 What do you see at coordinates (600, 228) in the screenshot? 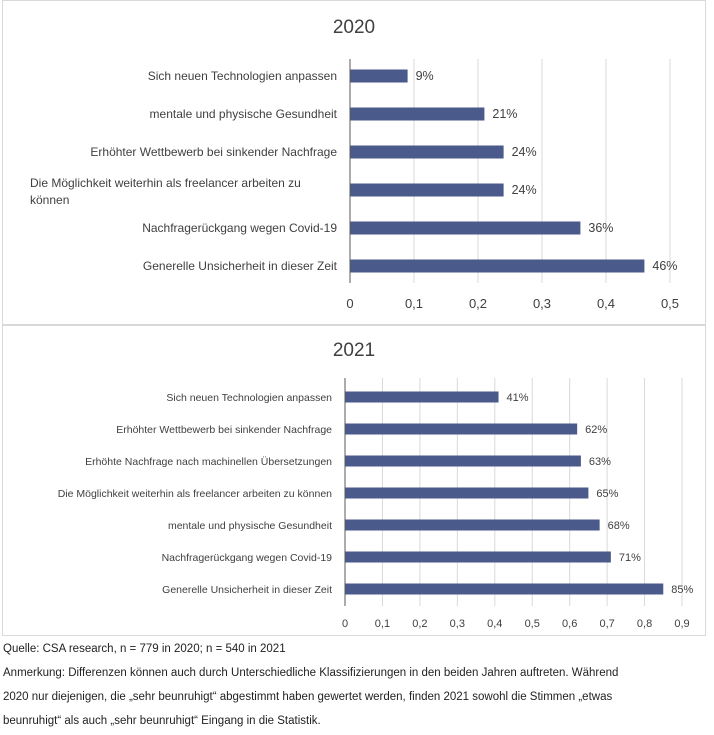
I see `chart-2020-data-label: 36%` at bounding box center [600, 228].